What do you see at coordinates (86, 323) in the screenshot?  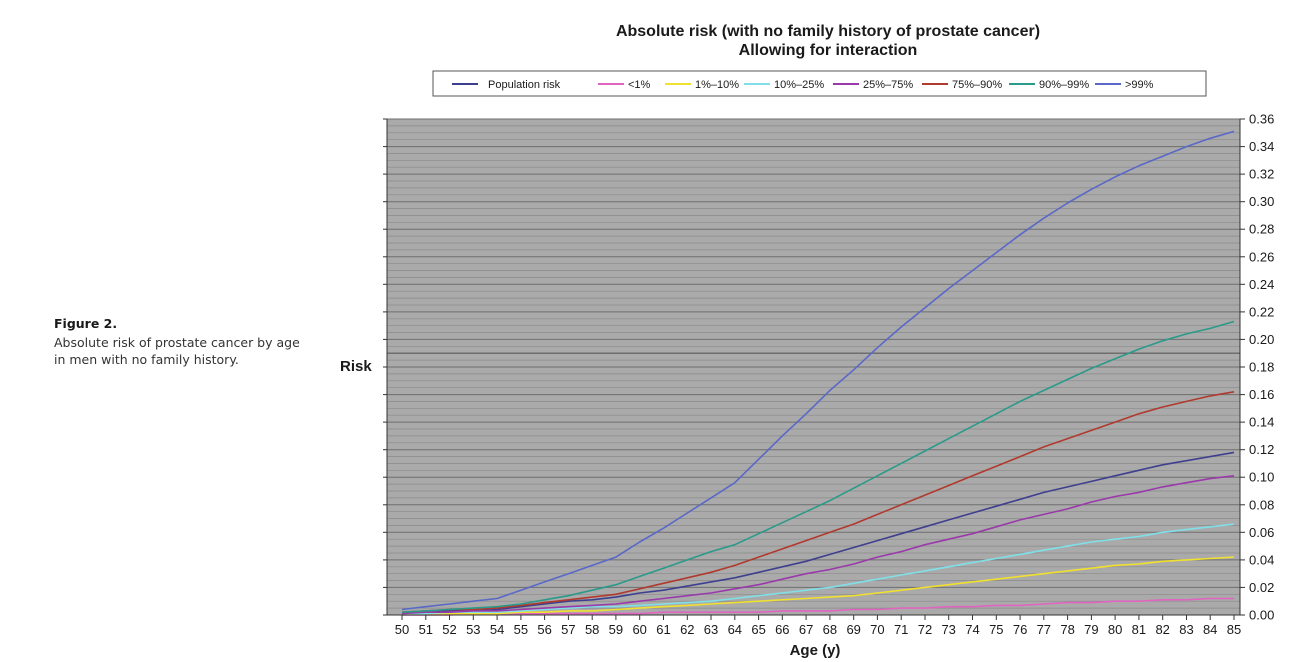 I see `figure-label: Figure 2.` at bounding box center [86, 323].